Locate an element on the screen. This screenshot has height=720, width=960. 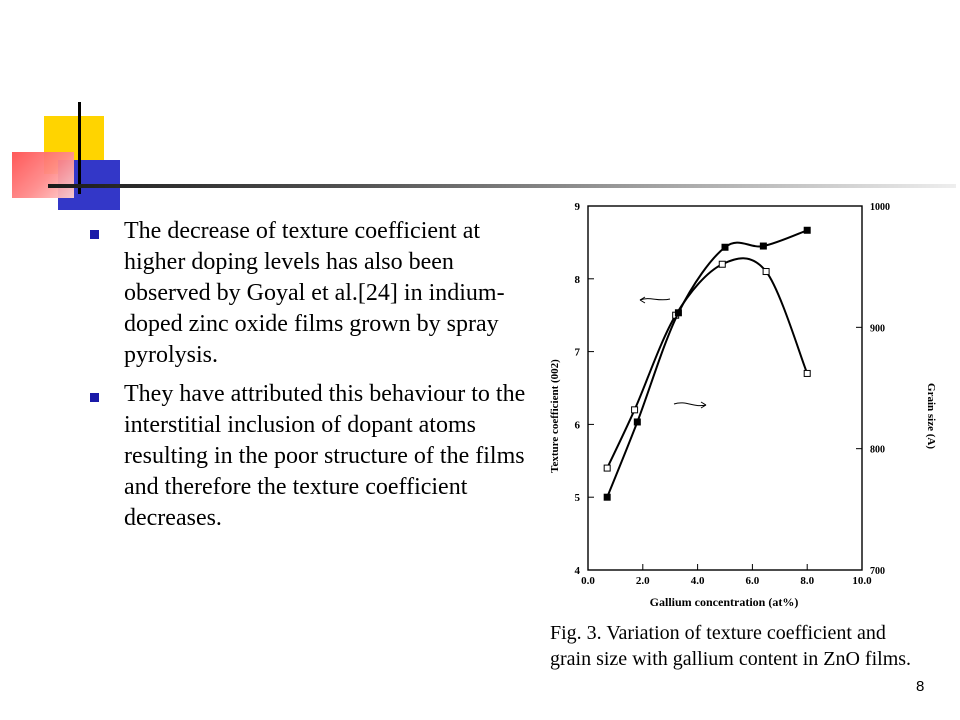
x-tick-label: 4.0 is located at coordinates (698, 581).